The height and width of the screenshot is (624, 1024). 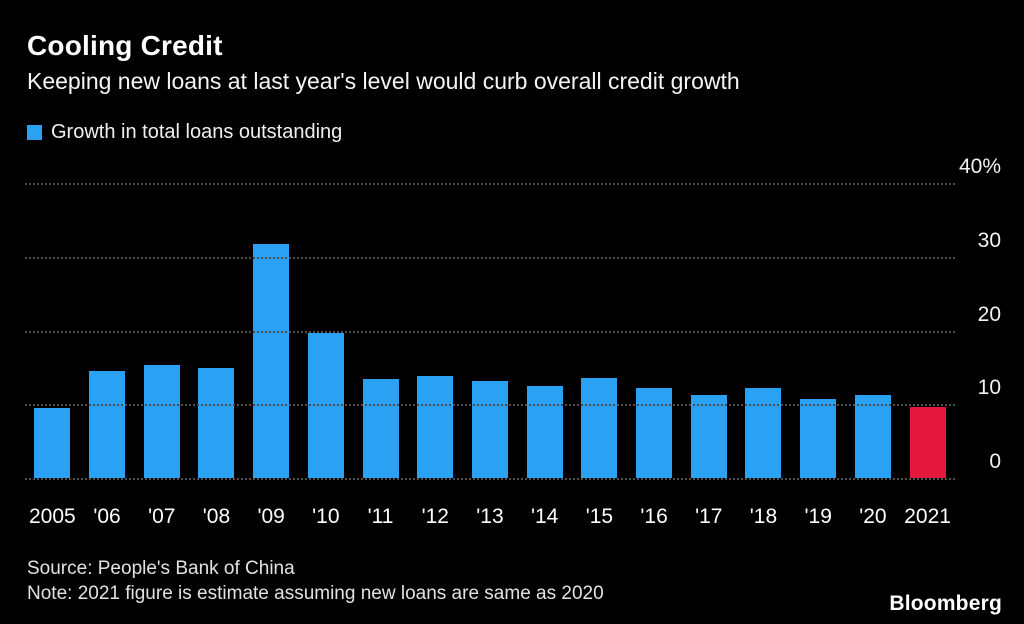 What do you see at coordinates (52, 516) in the screenshot?
I see `x-axis-label: 2005` at bounding box center [52, 516].